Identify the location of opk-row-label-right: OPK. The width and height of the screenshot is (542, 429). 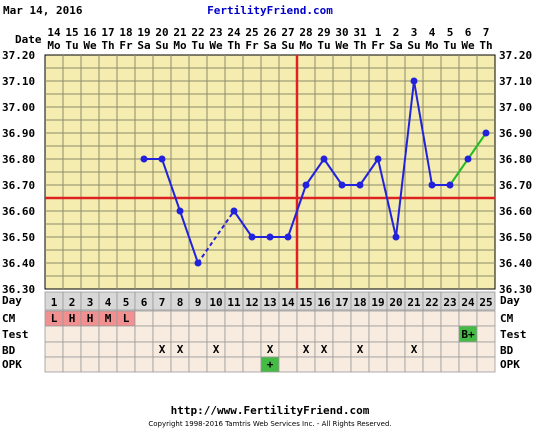
(510, 364).